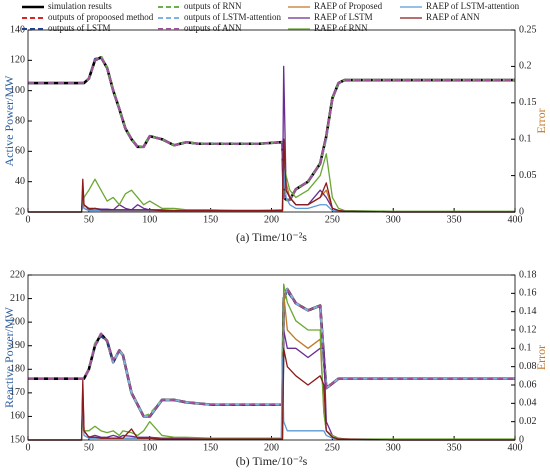 This screenshot has width=550, height=475. What do you see at coordinates (528, 311) in the screenshot?
I see `y2-tick-label: 0.14` at bounding box center [528, 311].